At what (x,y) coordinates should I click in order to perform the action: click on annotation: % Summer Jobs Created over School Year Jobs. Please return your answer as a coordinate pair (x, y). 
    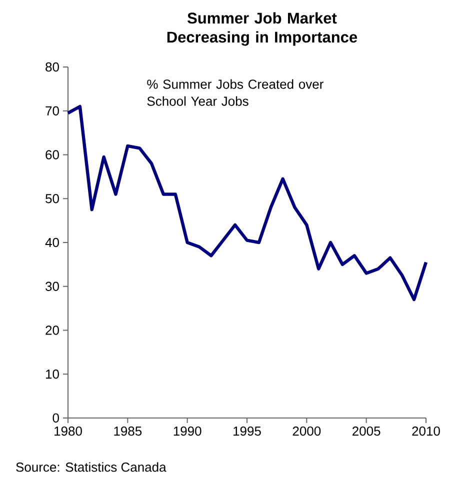
    Looking at the image, I should click on (235, 92).